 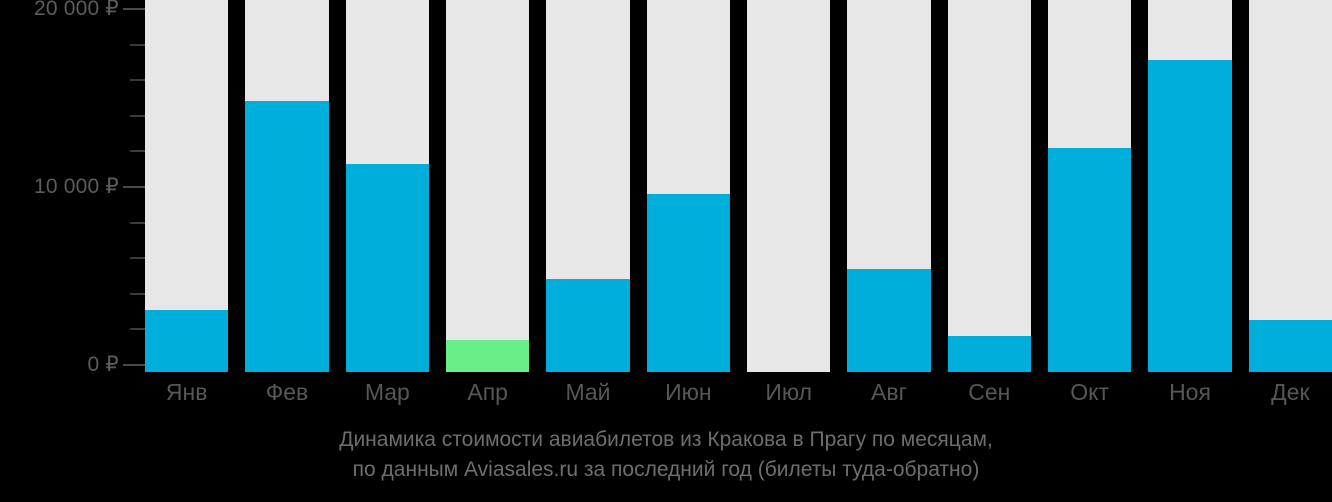 What do you see at coordinates (103, 364) in the screenshot?
I see `y-tick-label: 0 ₽` at bounding box center [103, 364].